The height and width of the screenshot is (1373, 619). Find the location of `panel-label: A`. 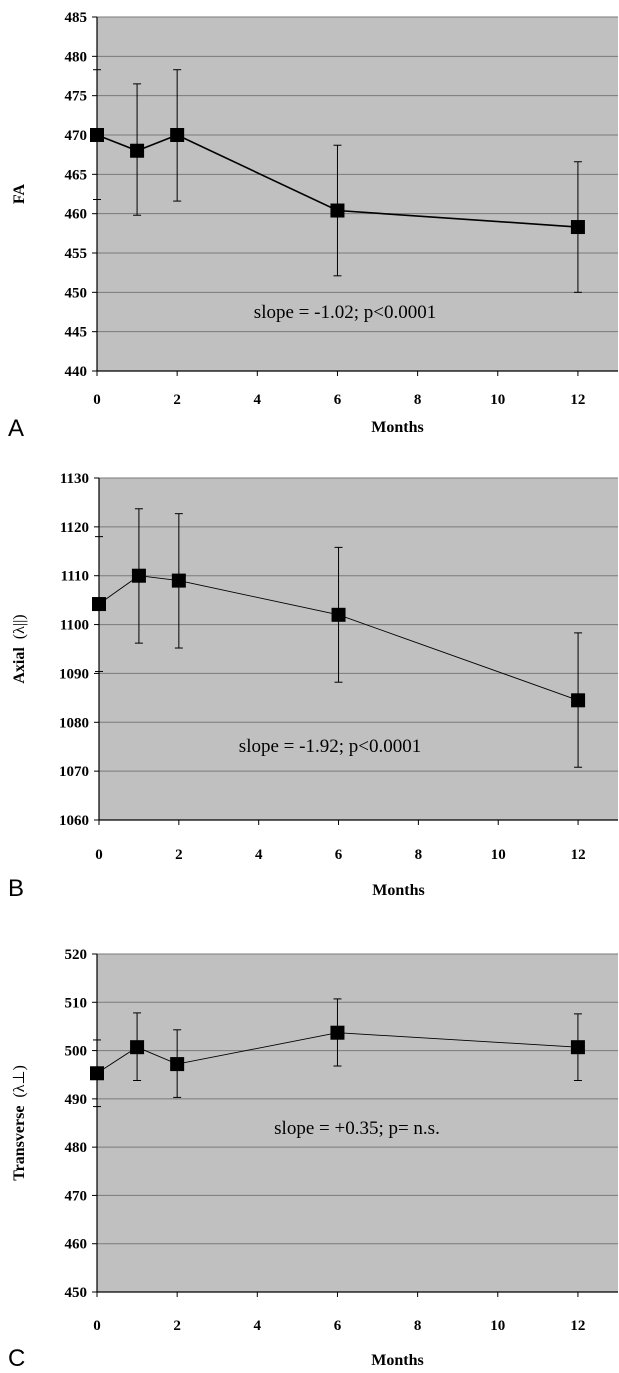

panel-label: A is located at coordinates (16, 428).